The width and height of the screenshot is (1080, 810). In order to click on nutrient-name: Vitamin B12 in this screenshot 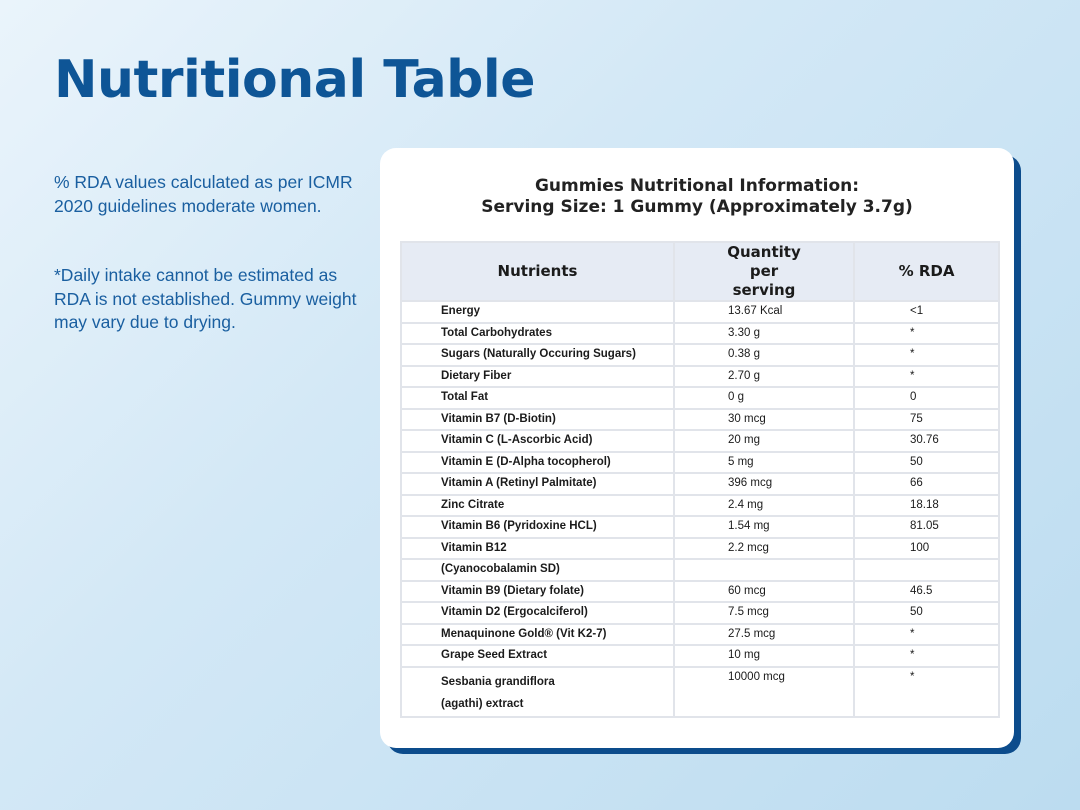, I will do `click(537, 548)`.